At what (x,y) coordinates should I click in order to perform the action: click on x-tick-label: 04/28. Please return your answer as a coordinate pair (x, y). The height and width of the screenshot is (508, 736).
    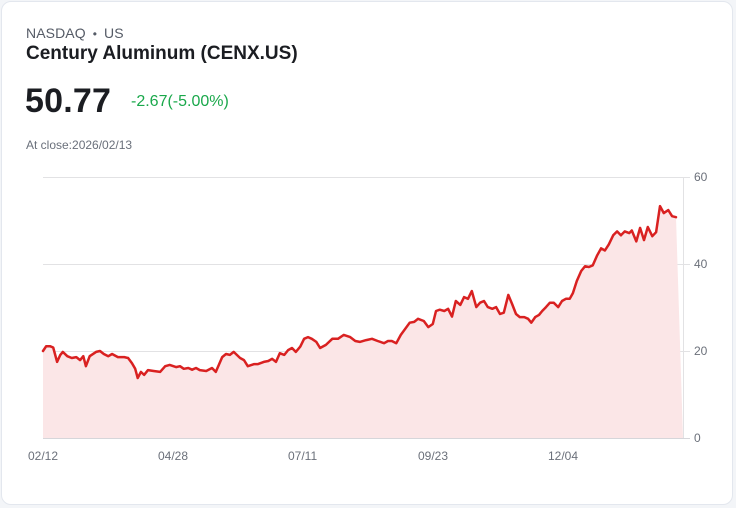
    Looking at the image, I should click on (173, 456).